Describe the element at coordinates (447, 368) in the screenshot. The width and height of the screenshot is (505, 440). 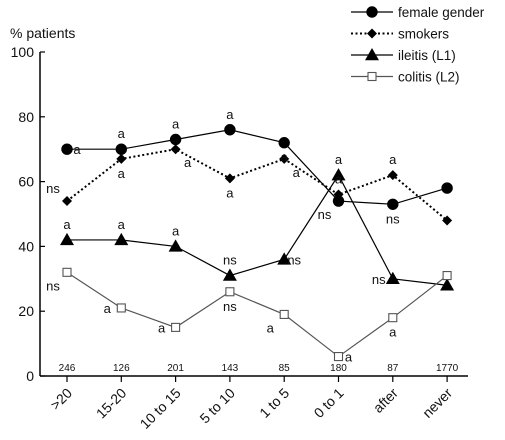
I see `sample-size-label: 1770` at that location.